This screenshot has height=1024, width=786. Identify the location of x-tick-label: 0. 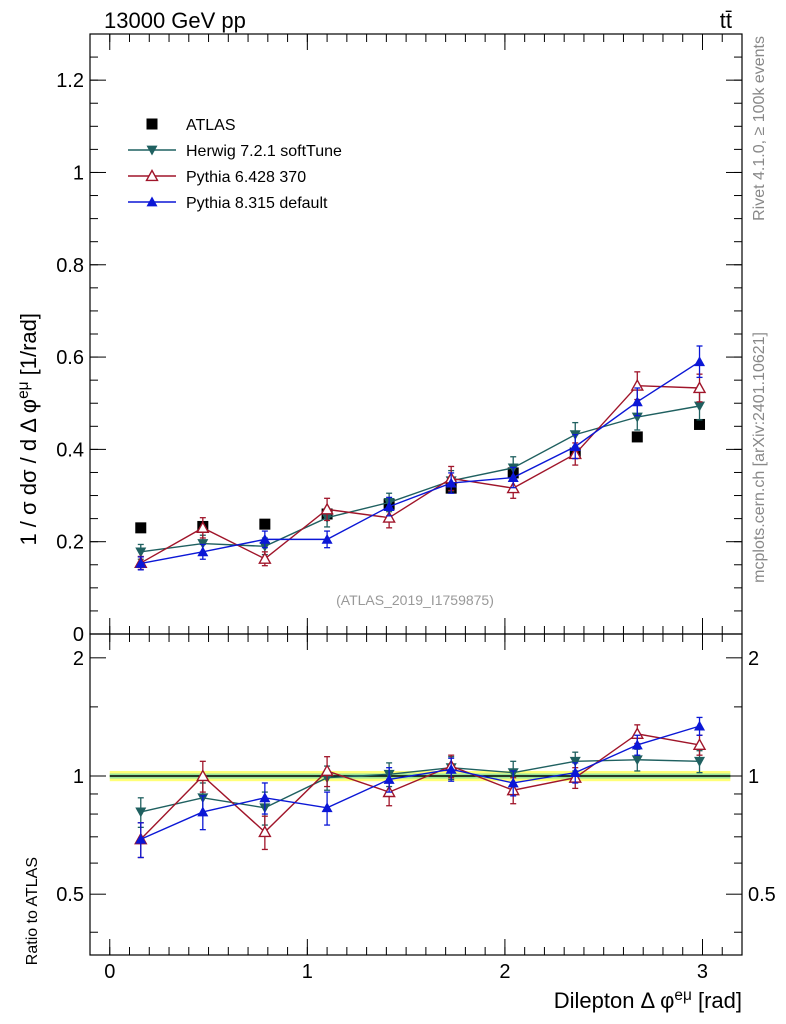
(109, 972).